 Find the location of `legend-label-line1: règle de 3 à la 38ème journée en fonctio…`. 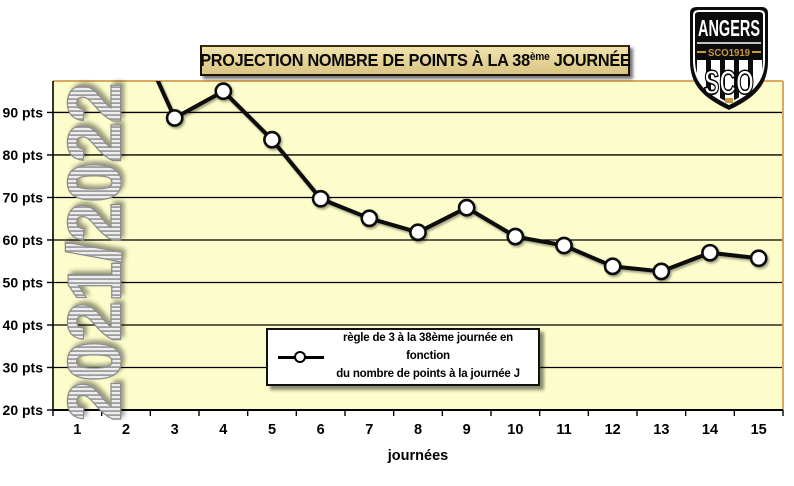

legend-label-line1: règle de 3 à la 38ème journée en fonctio… is located at coordinates (428, 347).